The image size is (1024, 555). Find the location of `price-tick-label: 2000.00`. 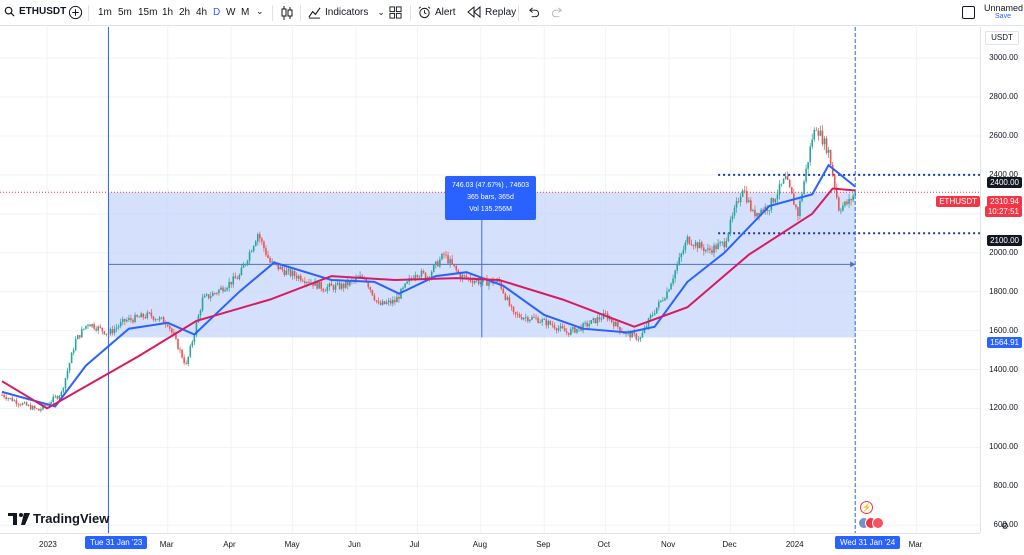

price-tick-label: 2000.00 is located at coordinates (1003, 252).